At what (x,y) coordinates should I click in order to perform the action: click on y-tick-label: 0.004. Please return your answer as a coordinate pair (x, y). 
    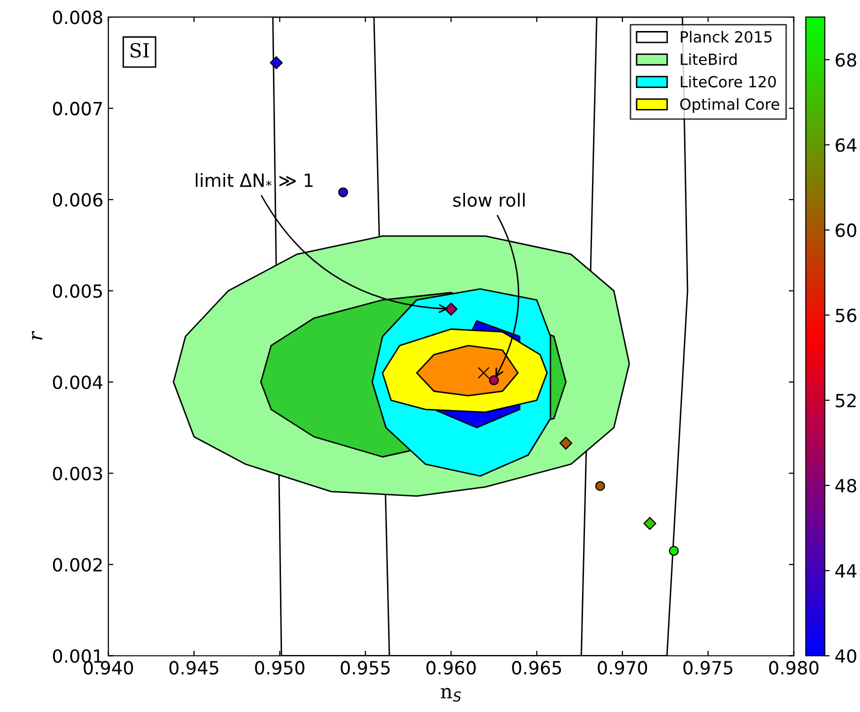
    Looking at the image, I should click on (77, 383).